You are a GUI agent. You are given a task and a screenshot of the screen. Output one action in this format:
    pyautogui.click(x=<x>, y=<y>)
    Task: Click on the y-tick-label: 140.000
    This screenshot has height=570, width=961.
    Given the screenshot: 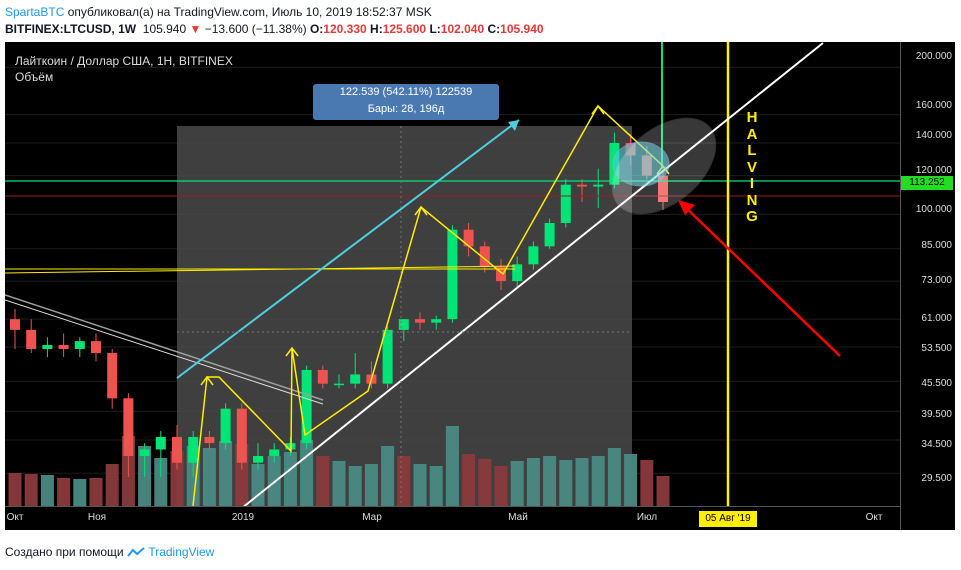 What is the action you would take?
    pyautogui.click(x=933, y=135)
    